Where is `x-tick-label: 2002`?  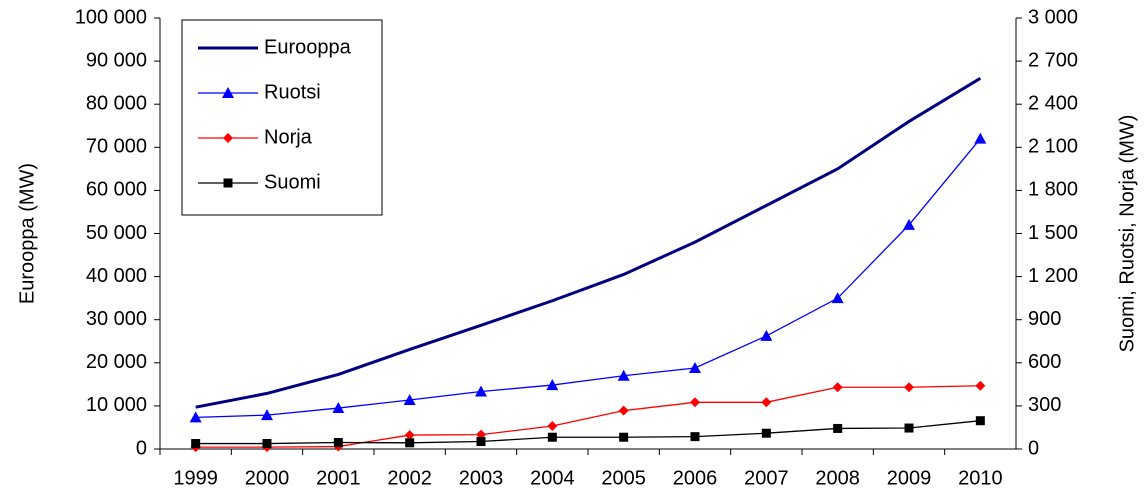 x-tick-label: 2002 is located at coordinates (409, 478).